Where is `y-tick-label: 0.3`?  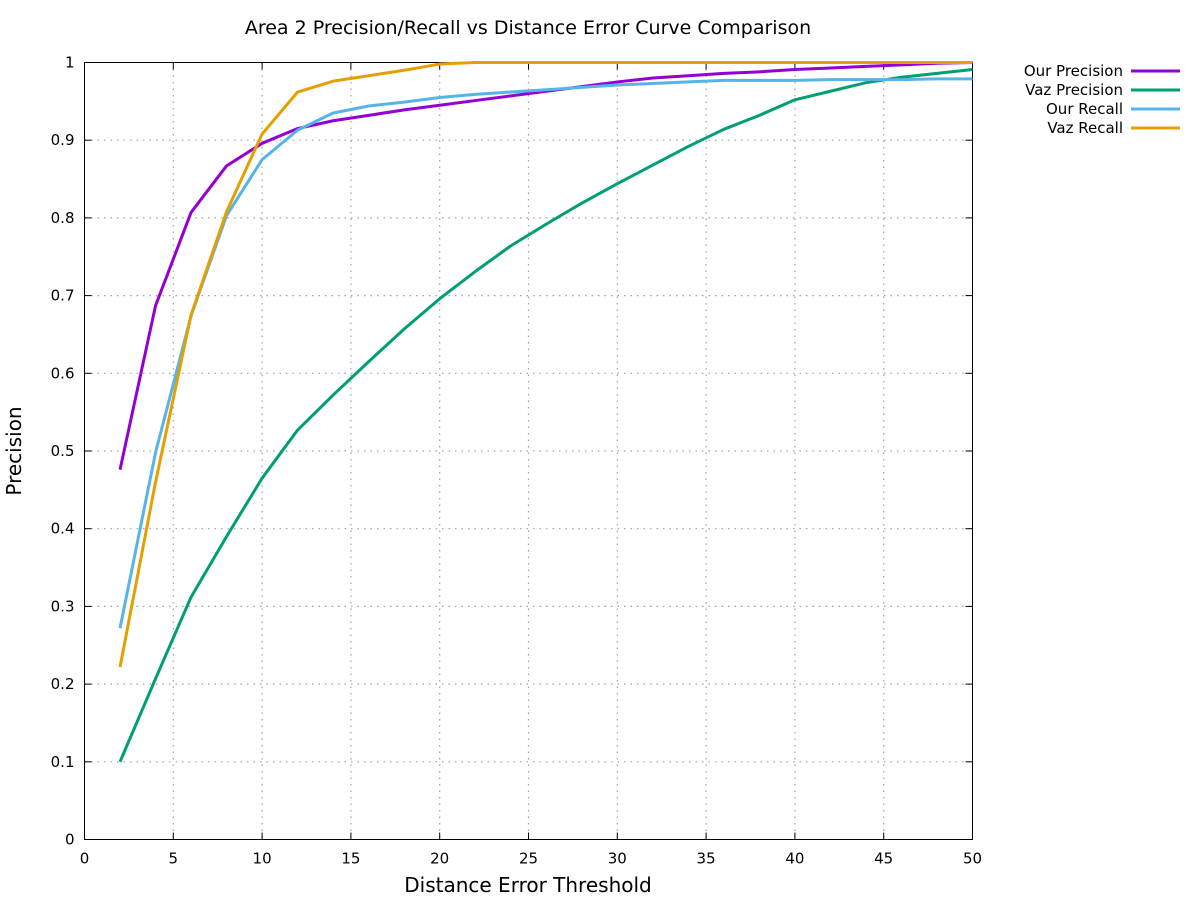 y-tick-label: 0.3 is located at coordinates (63, 606).